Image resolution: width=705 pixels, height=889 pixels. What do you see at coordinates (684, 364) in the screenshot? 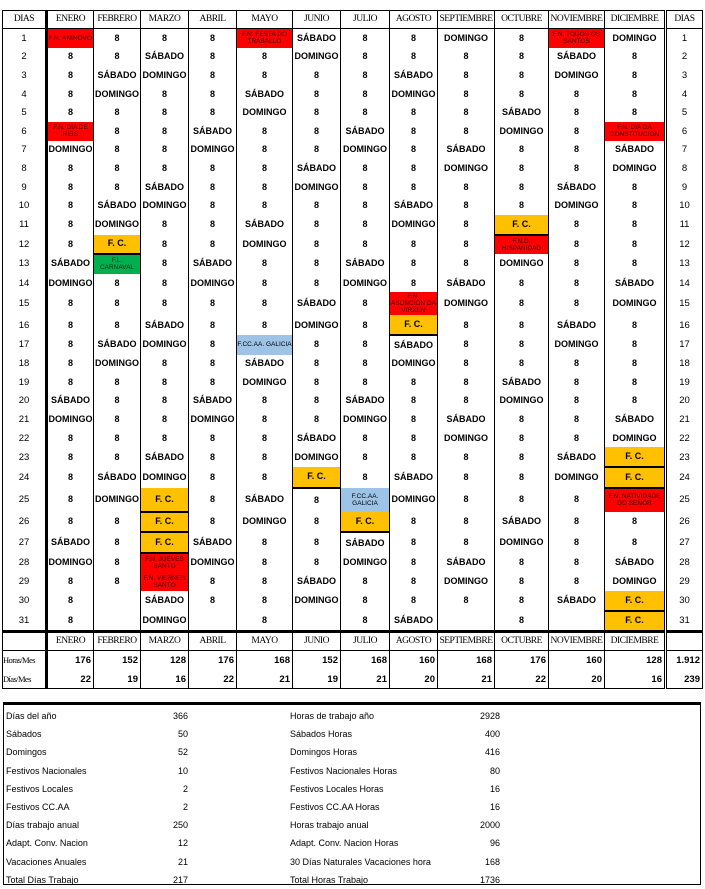
I see `day-number: 18` at bounding box center [684, 364].